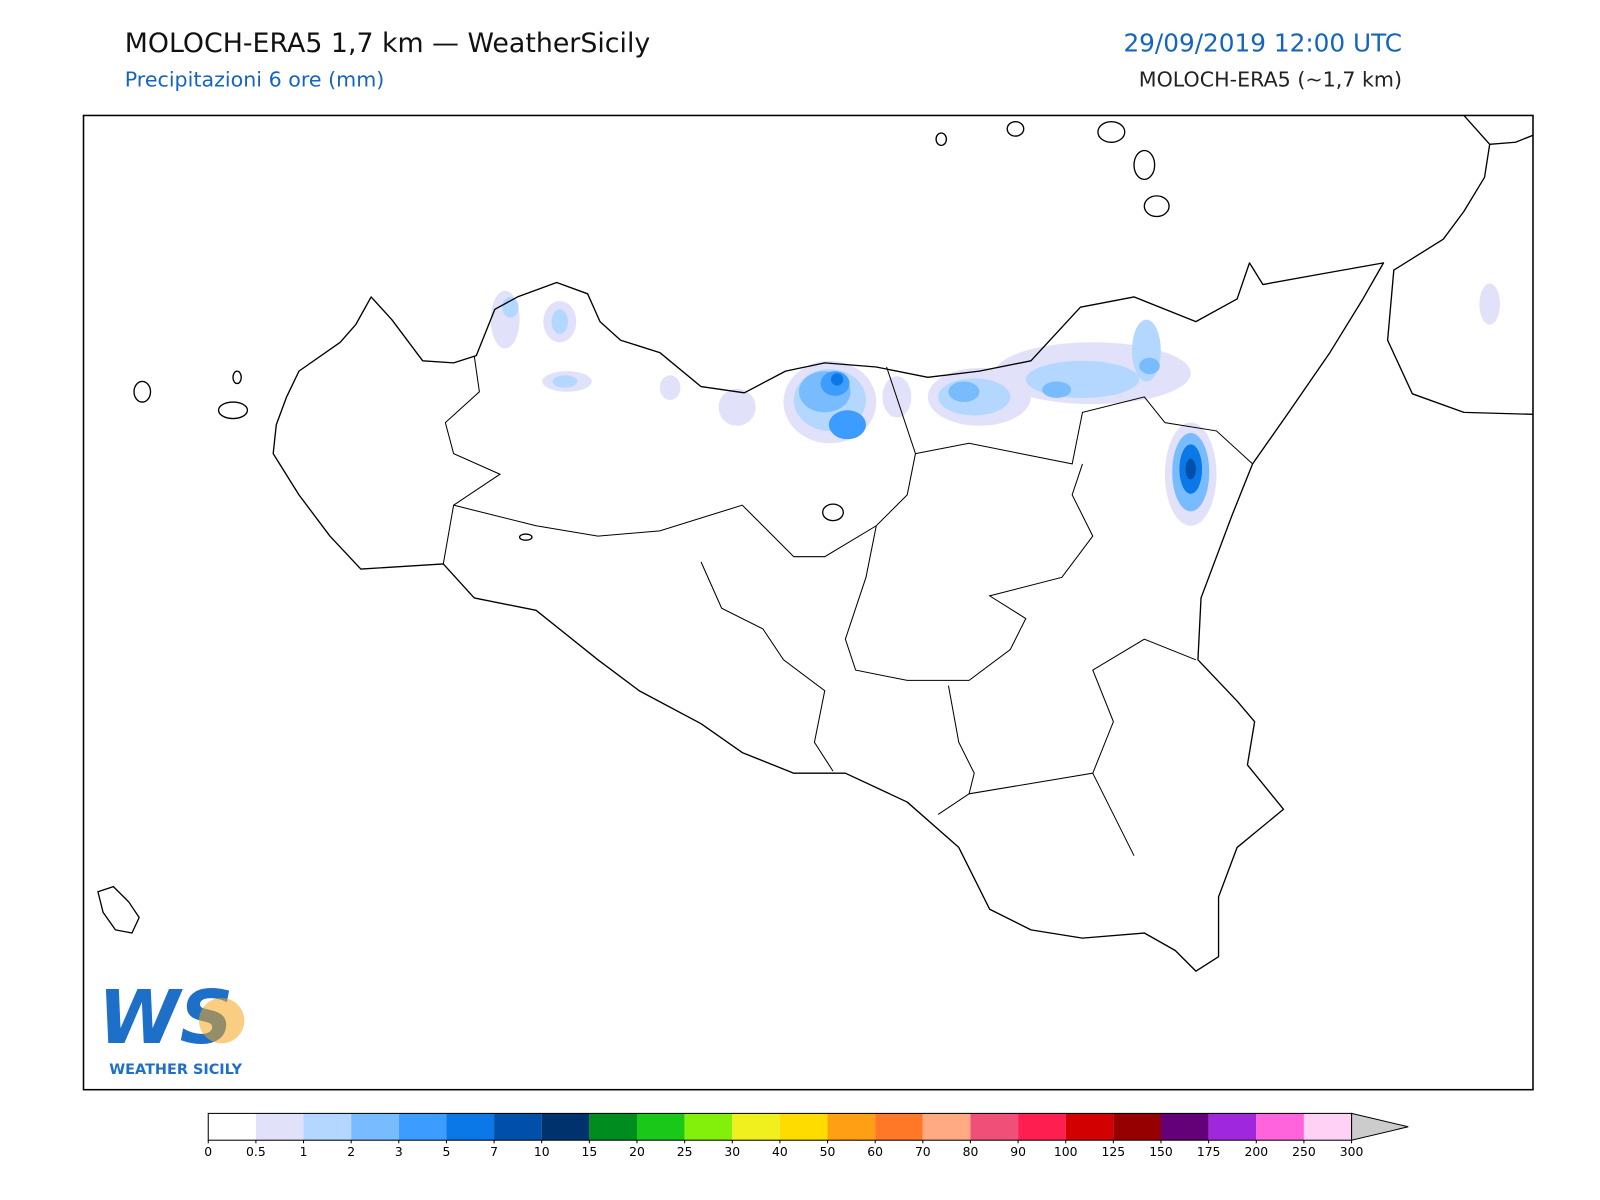 The height and width of the screenshot is (1200, 1600). I want to click on colorbar-tick-label: 125, so click(1114, 1152).